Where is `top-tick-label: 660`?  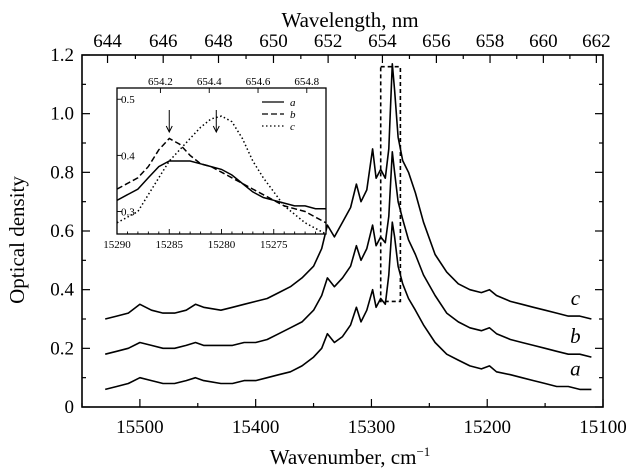 top-tick-label: 660 is located at coordinates (543, 41).